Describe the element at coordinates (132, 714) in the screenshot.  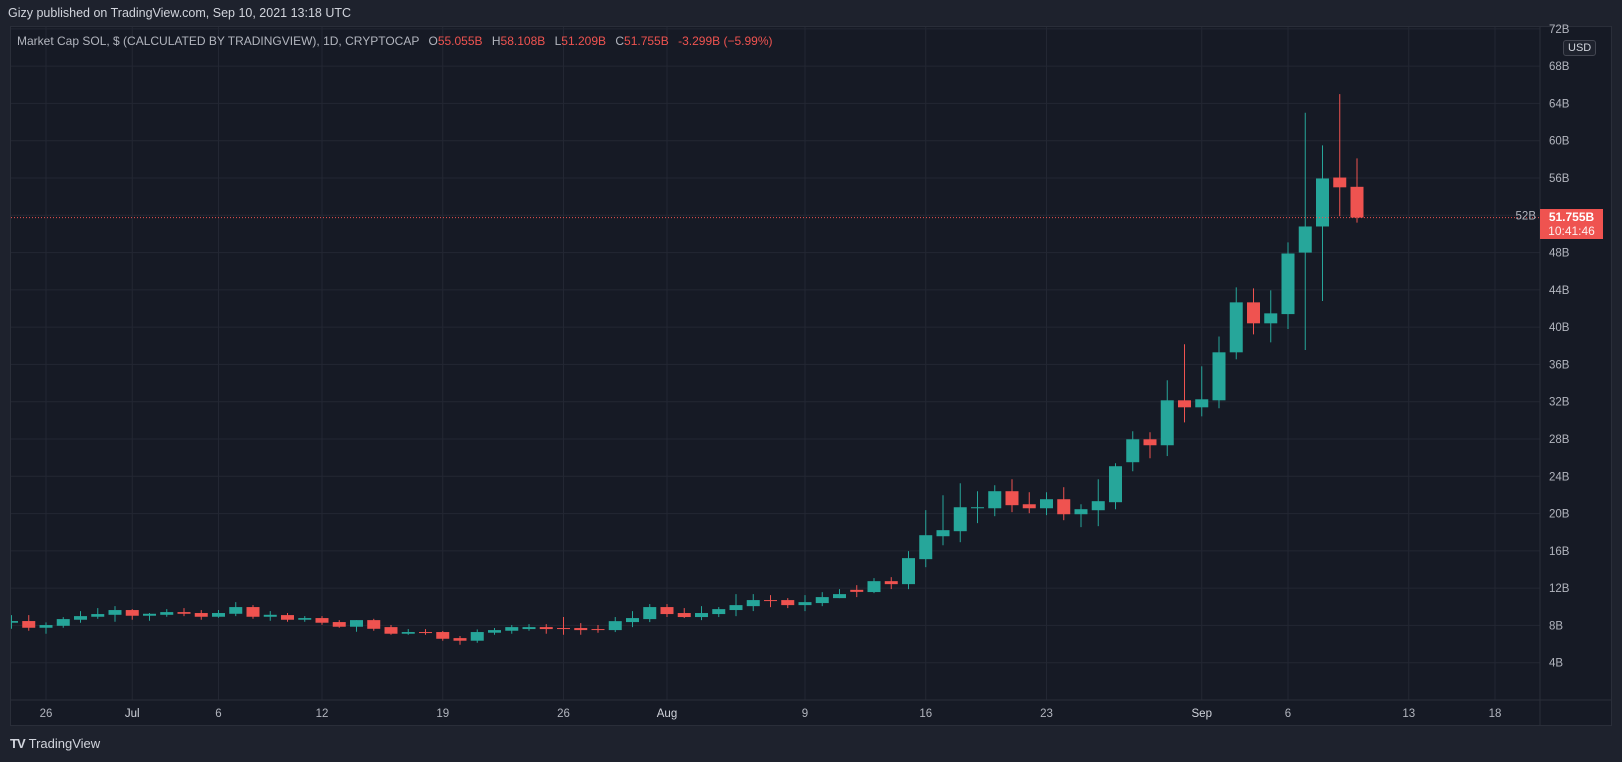
I see `time-tick-label: Jul` at that location.